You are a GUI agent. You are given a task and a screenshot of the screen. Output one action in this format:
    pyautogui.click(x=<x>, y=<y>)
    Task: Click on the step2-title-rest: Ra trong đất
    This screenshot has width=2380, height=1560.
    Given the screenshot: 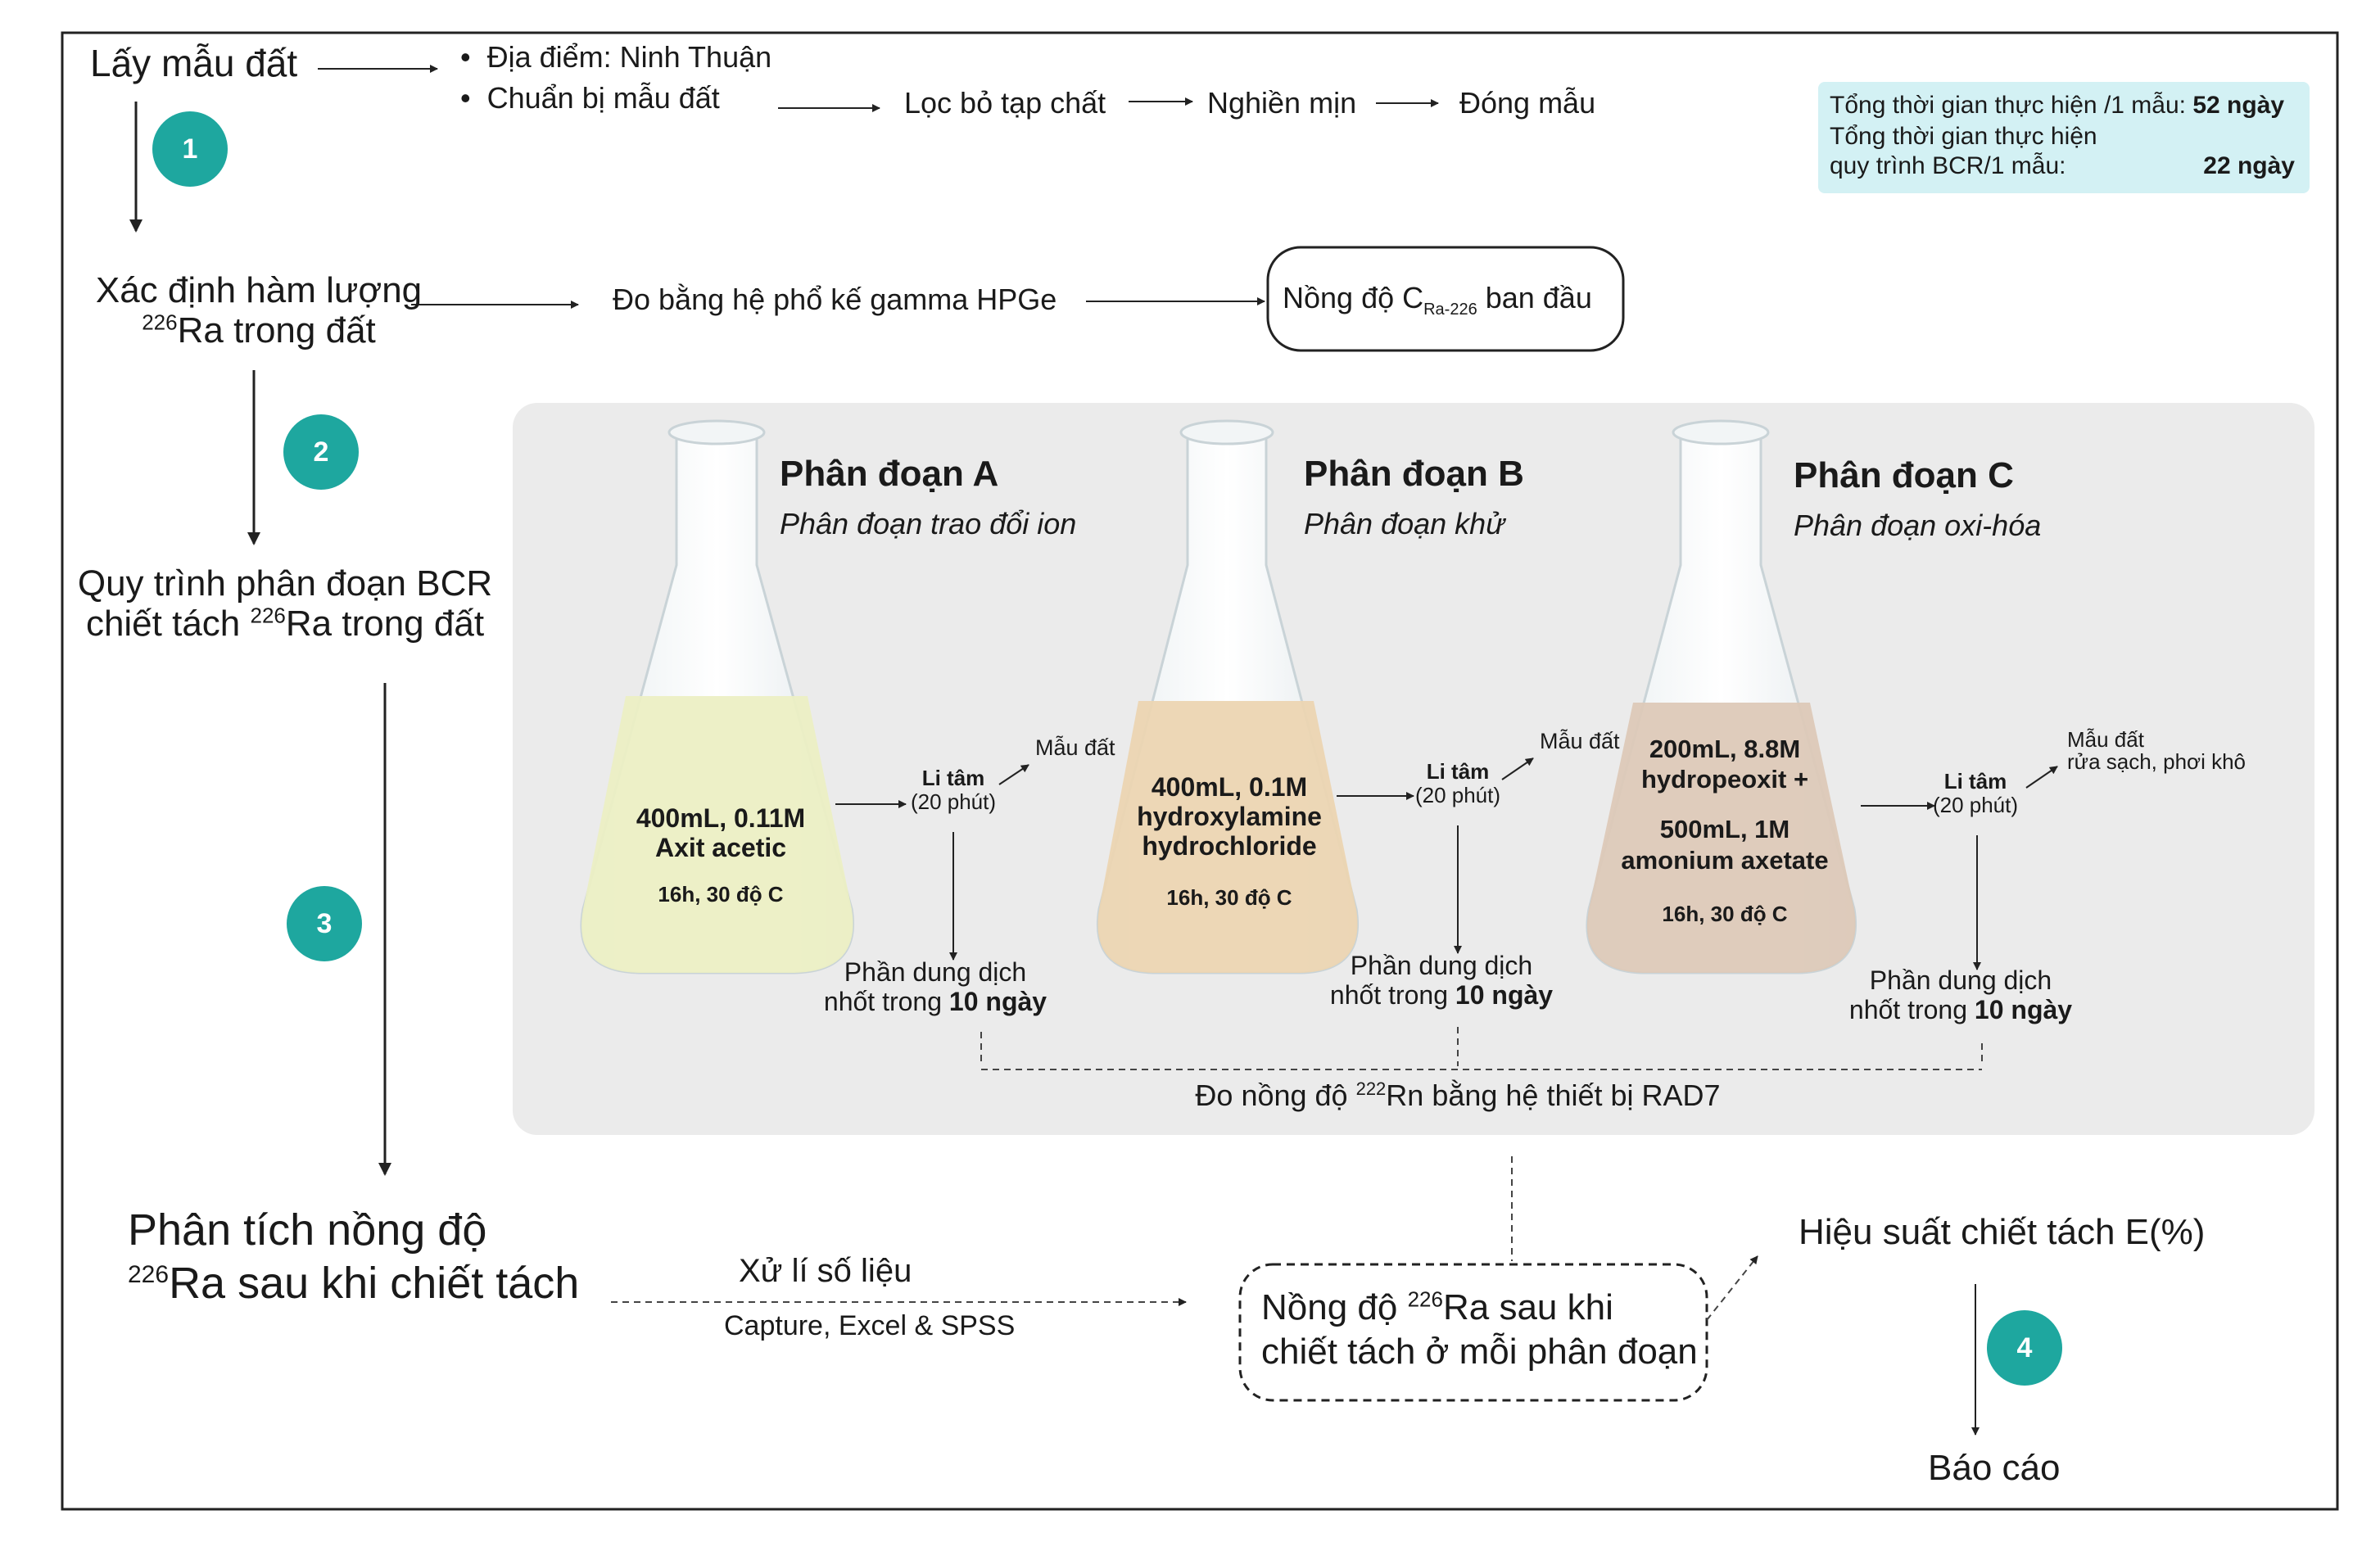 What is the action you would take?
    pyautogui.click(x=276, y=330)
    